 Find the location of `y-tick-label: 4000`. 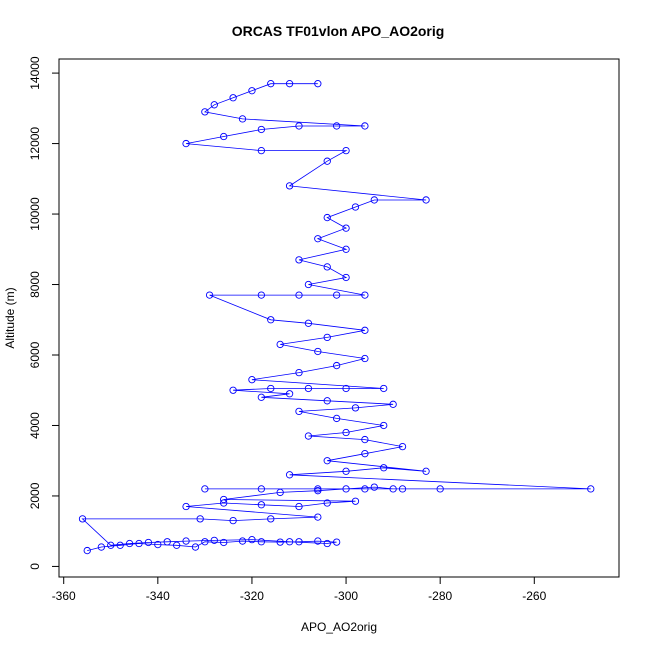

y-tick-label: 4000 is located at coordinates (35, 425).